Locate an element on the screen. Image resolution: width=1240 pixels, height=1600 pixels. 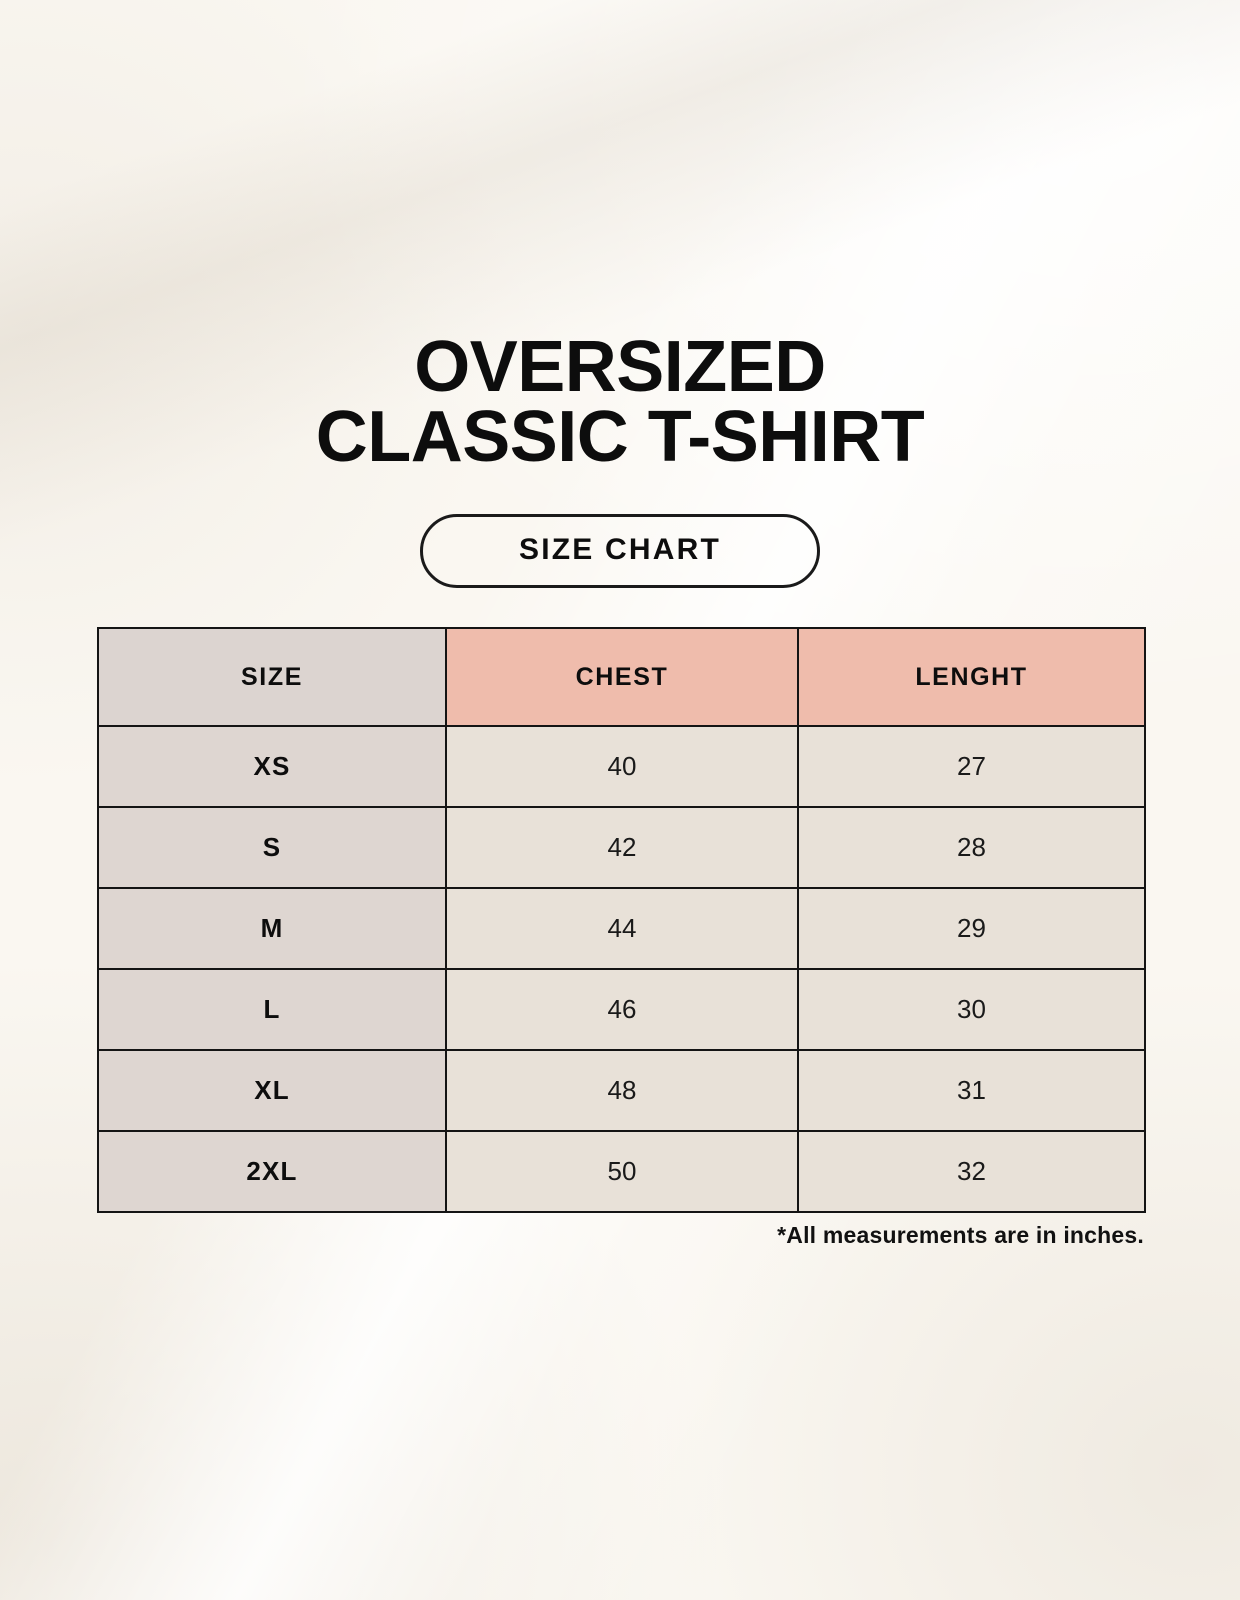
table-row: 2XL 50 32 is located at coordinates (621, 1171).